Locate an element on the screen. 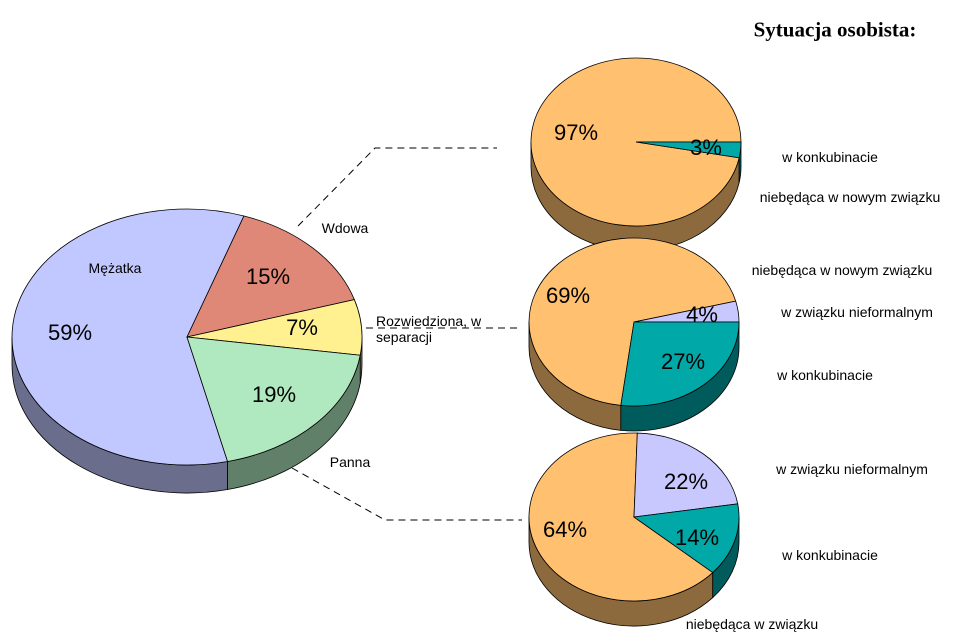  value-label: 15% is located at coordinates (268, 276).